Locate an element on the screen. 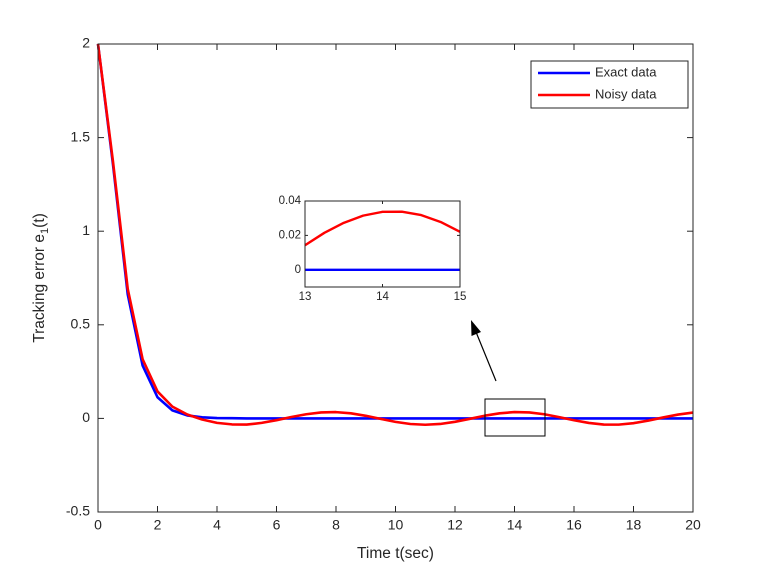  legend-label: Exact data is located at coordinates (626, 71).